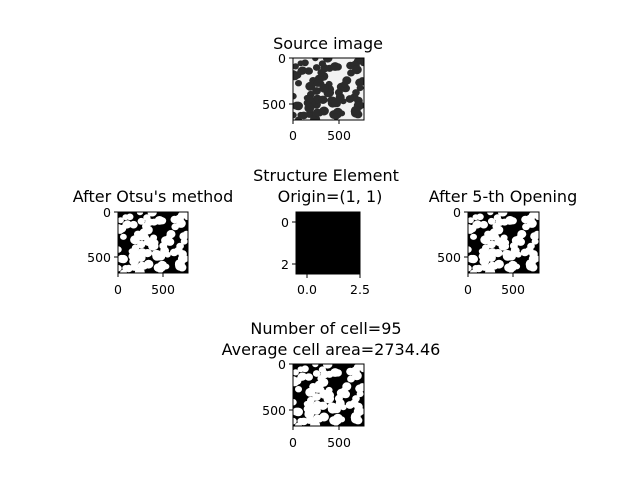 The height and width of the screenshot is (480, 640). I want to click on structure-element-image, so click(328, 243).